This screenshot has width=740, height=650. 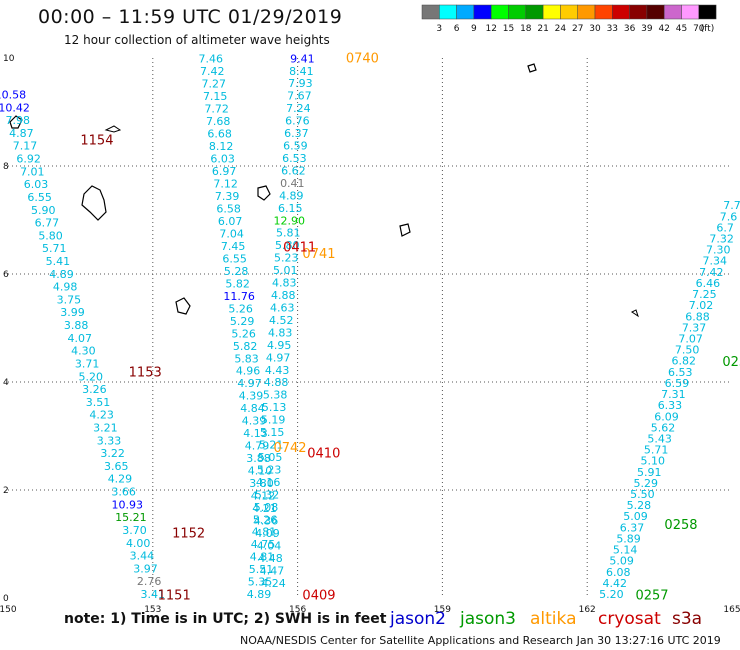 I want to click on wave-height-value: 4.79, so click(x=257, y=446).